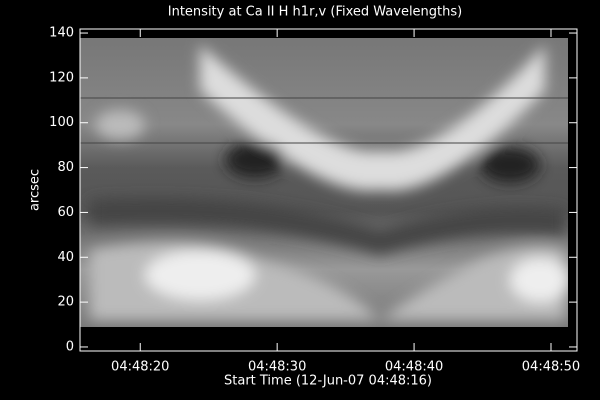 This screenshot has height=400, width=600. What do you see at coordinates (35, 190) in the screenshot?
I see `y-axis-label: arcsec` at bounding box center [35, 190].